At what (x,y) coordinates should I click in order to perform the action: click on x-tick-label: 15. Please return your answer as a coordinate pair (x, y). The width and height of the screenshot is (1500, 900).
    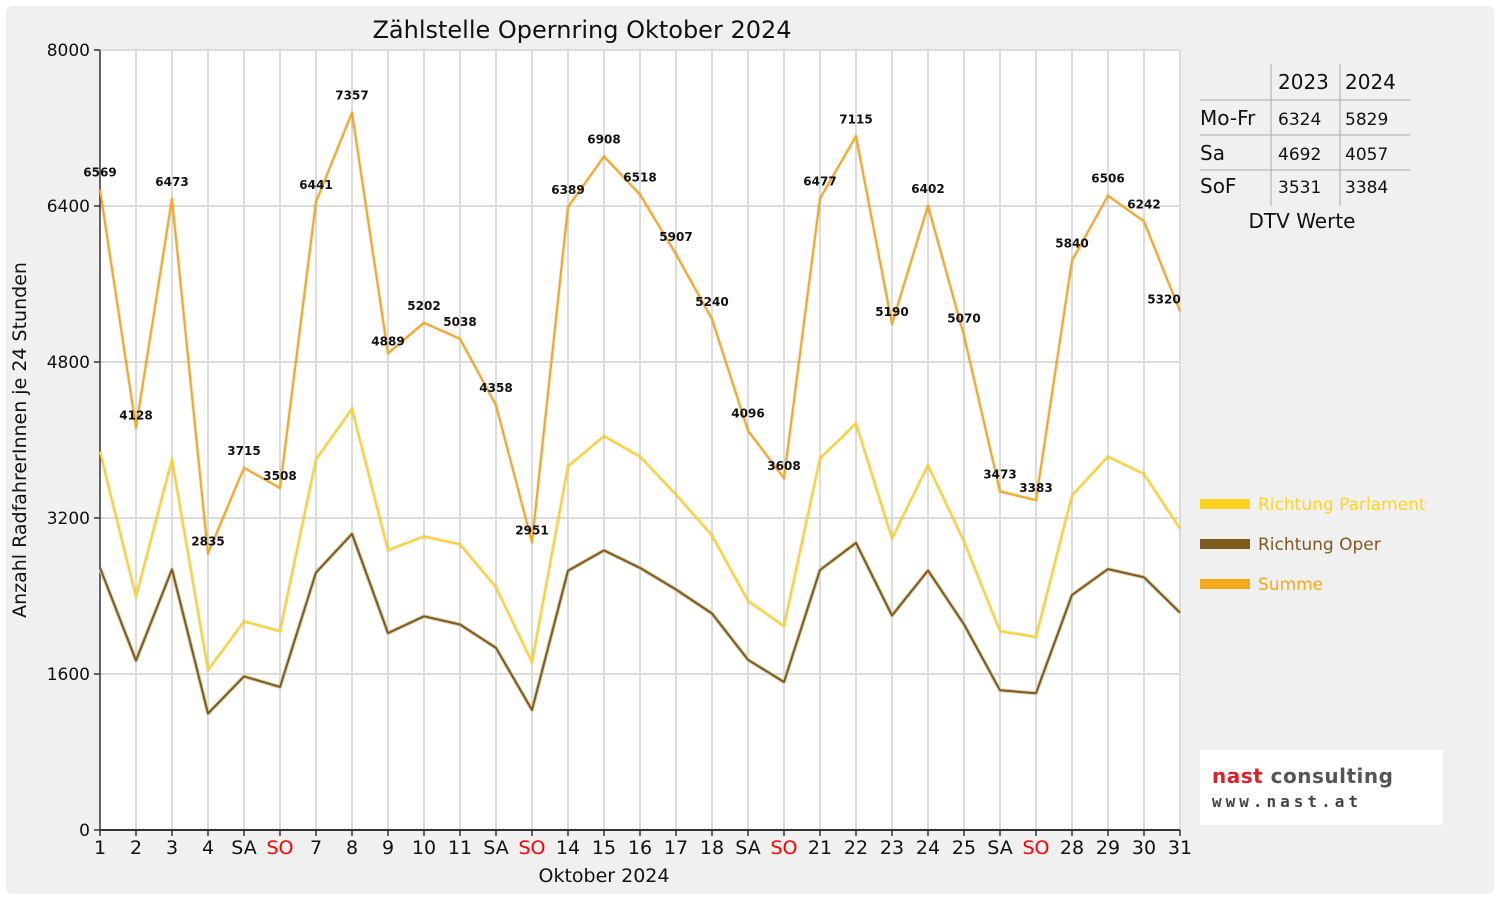
    Looking at the image, I should click on (604, 848).